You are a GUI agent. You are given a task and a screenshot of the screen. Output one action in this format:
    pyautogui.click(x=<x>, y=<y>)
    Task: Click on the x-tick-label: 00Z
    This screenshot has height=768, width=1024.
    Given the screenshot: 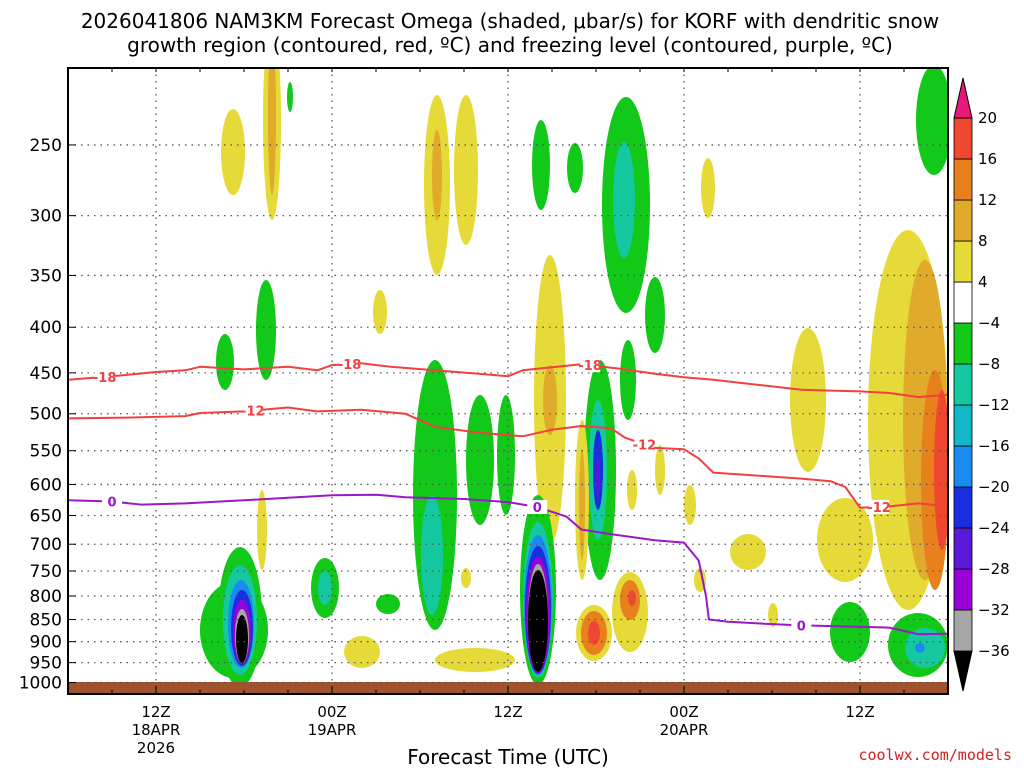 What is the action you would take?
    pyautogui.click(x=683, y=712)
    